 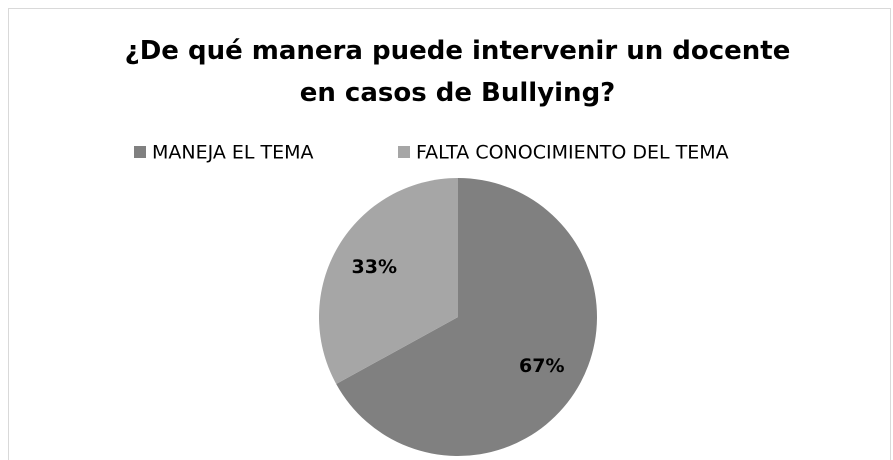 What do you see at coordinates (388, 281) in the screenshot?
I see `pie-slice` at bounding box center [388, 281].